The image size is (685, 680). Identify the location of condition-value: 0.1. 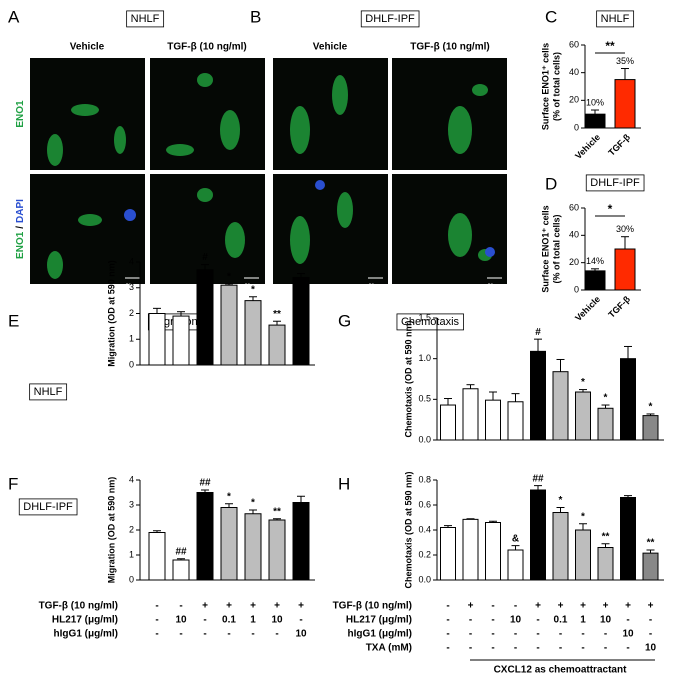
(561, 620).